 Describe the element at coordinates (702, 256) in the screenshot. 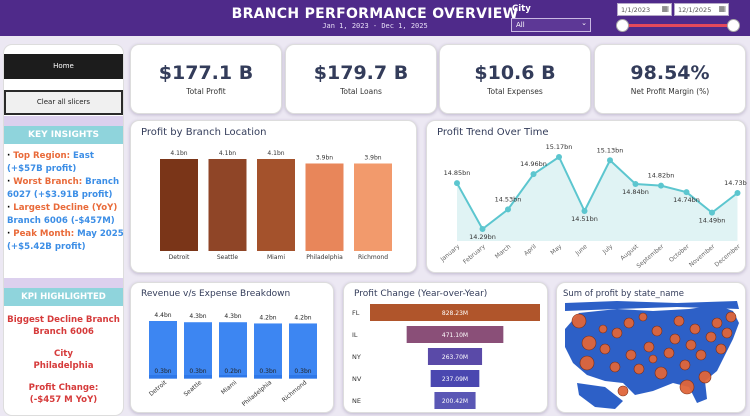

I see `tick-label: November` at that location.